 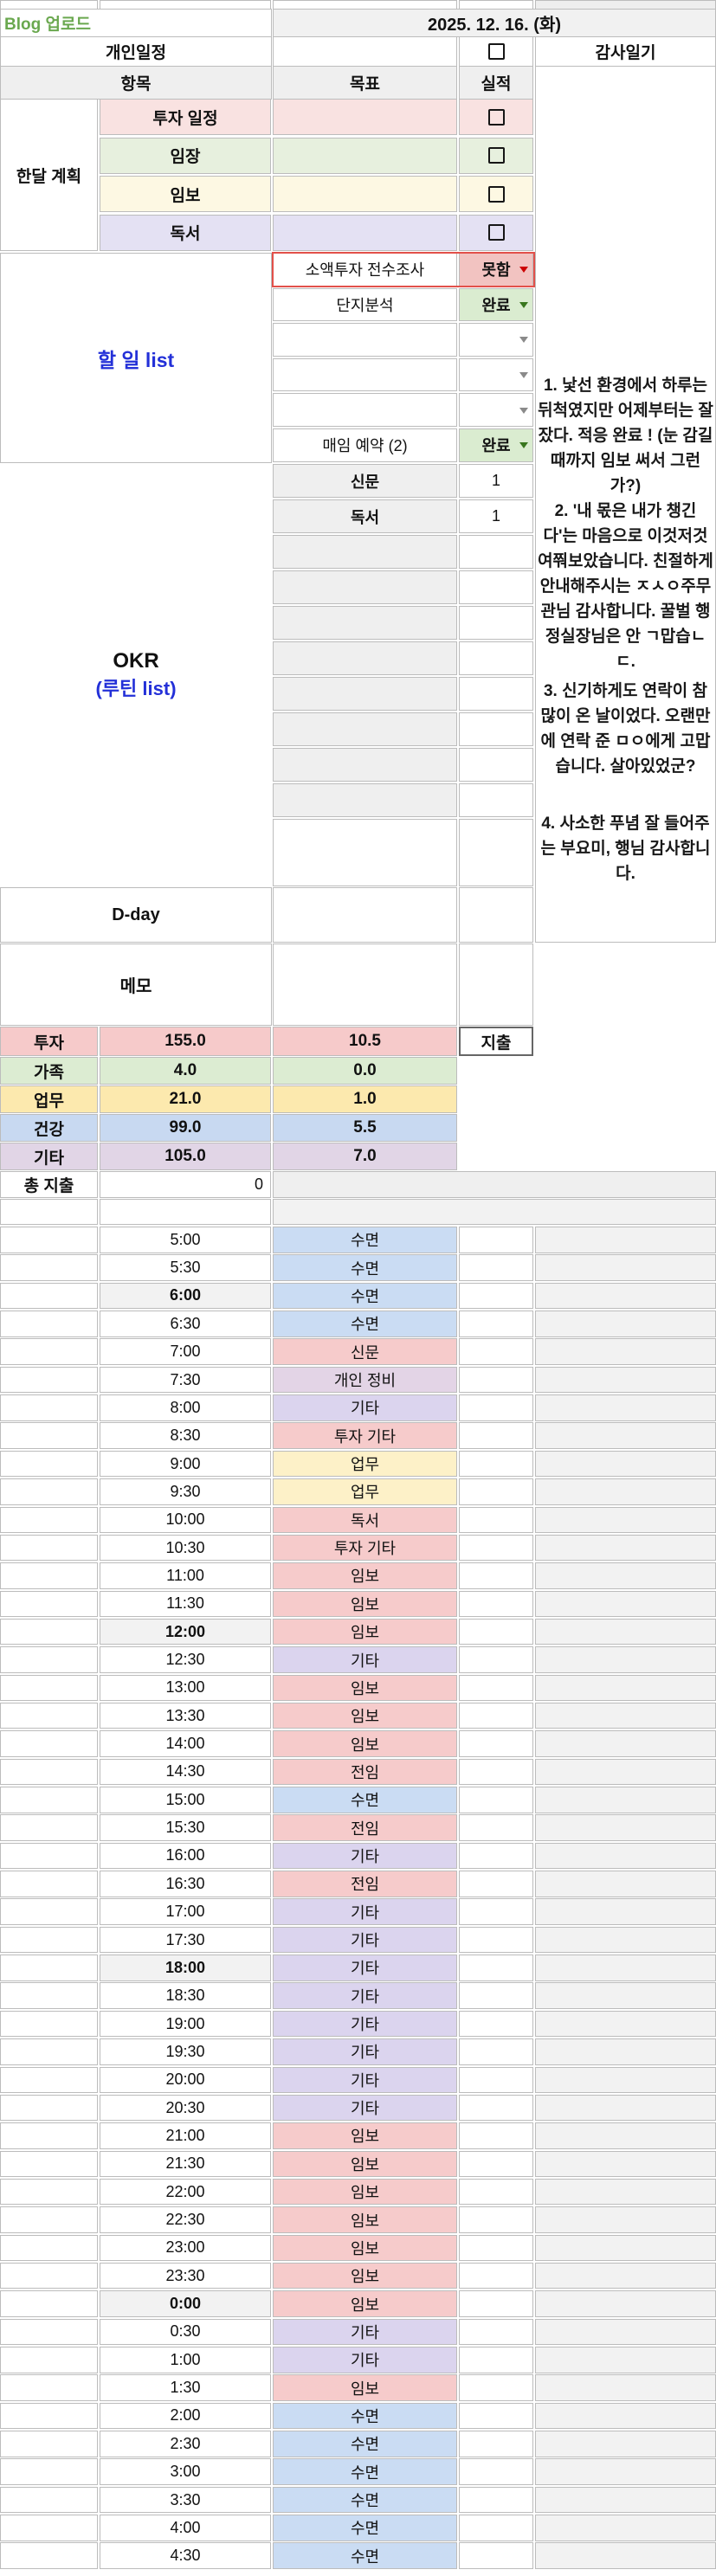 I want to click on timeline-time-cell: 2:00, so click(x=185, y=2416).